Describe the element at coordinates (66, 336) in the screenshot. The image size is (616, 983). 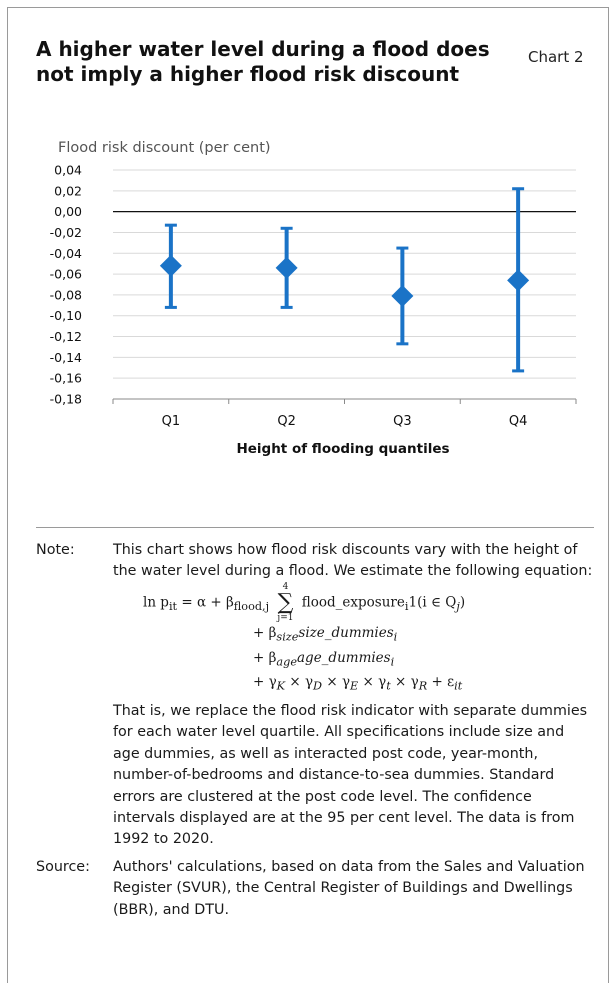
I see `y-tick-label: -0,12` at that location.